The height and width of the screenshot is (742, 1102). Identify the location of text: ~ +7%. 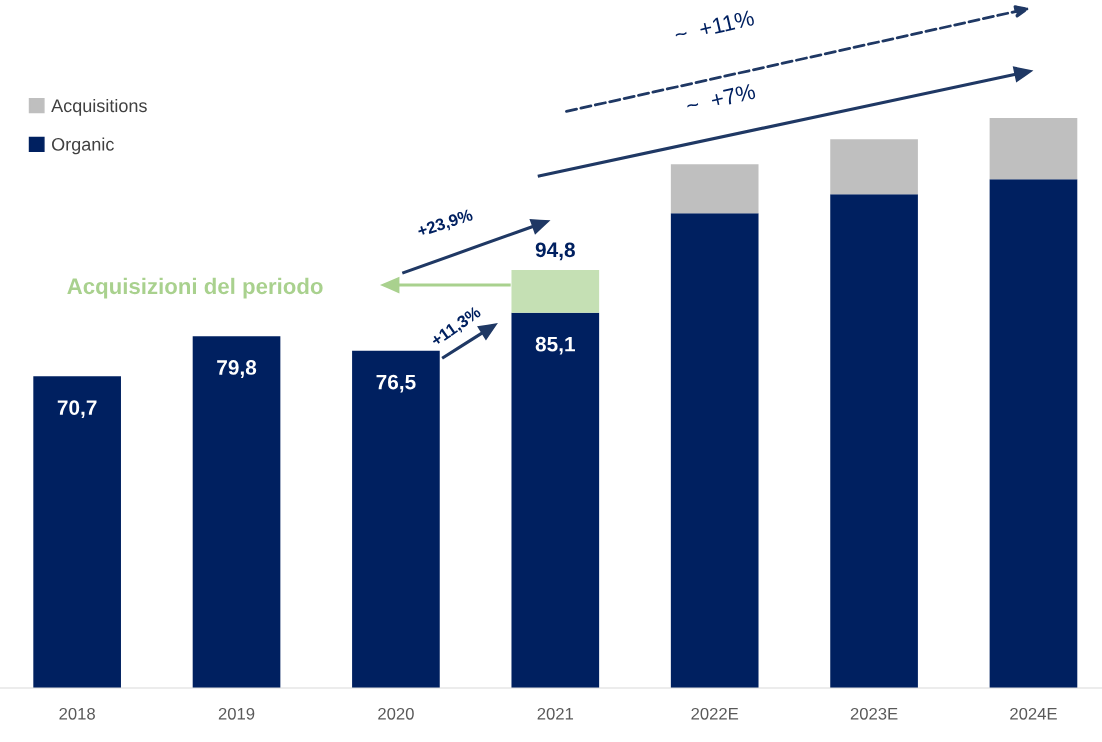
(720, 98).